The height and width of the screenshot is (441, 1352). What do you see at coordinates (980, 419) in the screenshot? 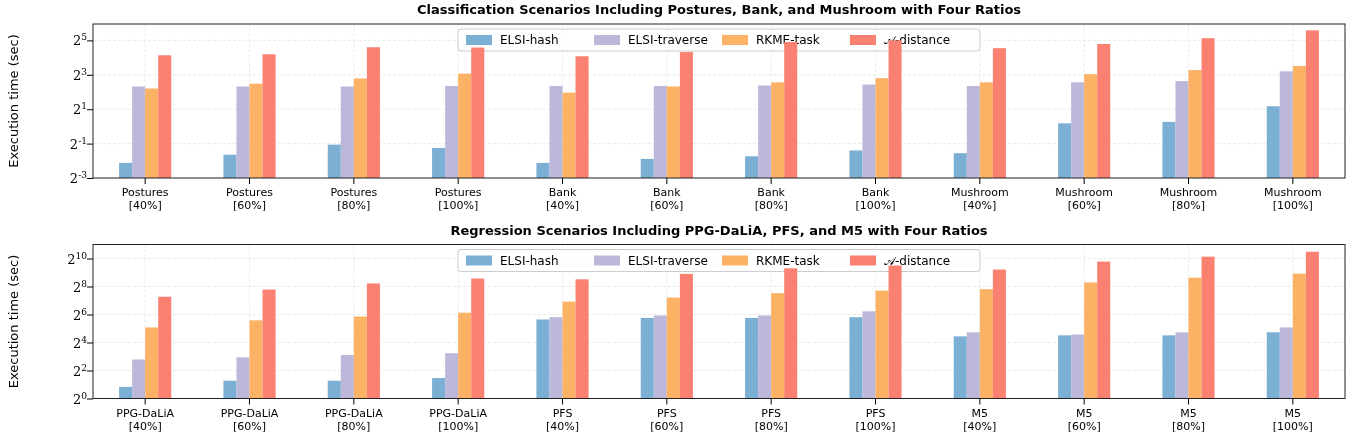
I see `x-tick-label: M5 [40%]` at bounding box center [980, 419].